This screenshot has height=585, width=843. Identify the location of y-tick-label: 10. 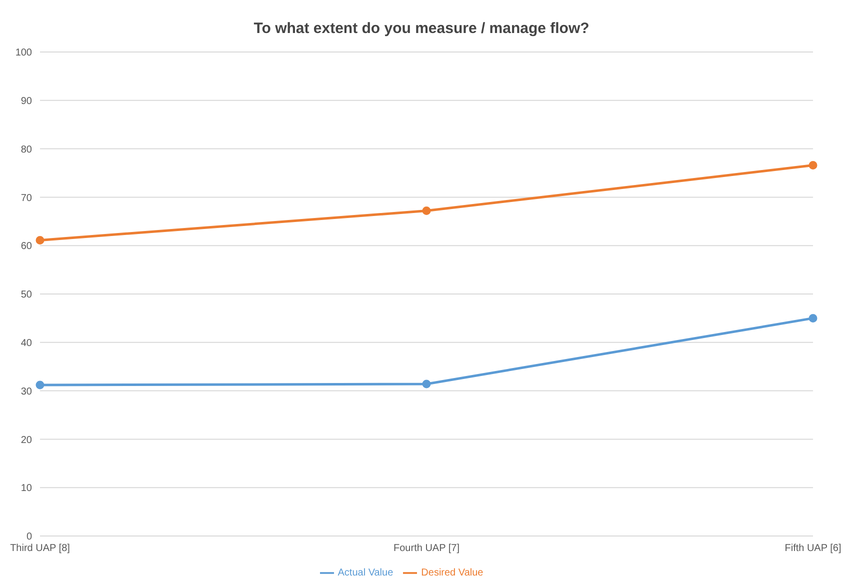
(26, 488).